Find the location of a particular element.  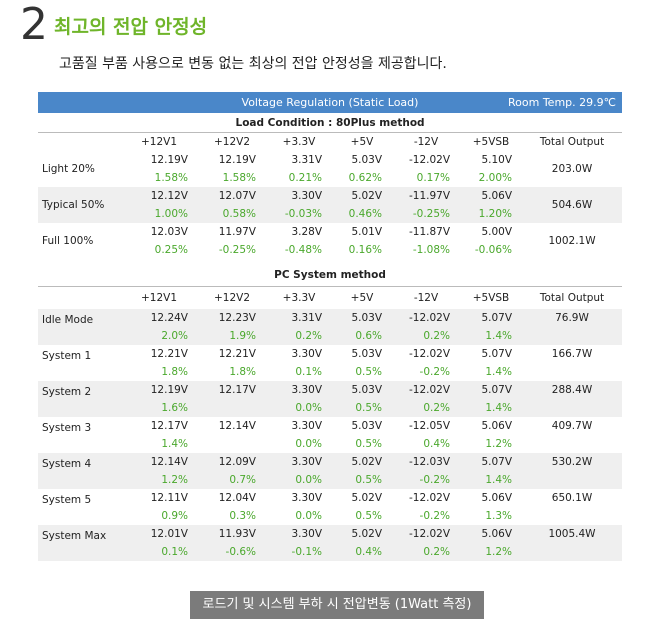

deviation-cell: 1.20% is located at coordinates (491, 214).